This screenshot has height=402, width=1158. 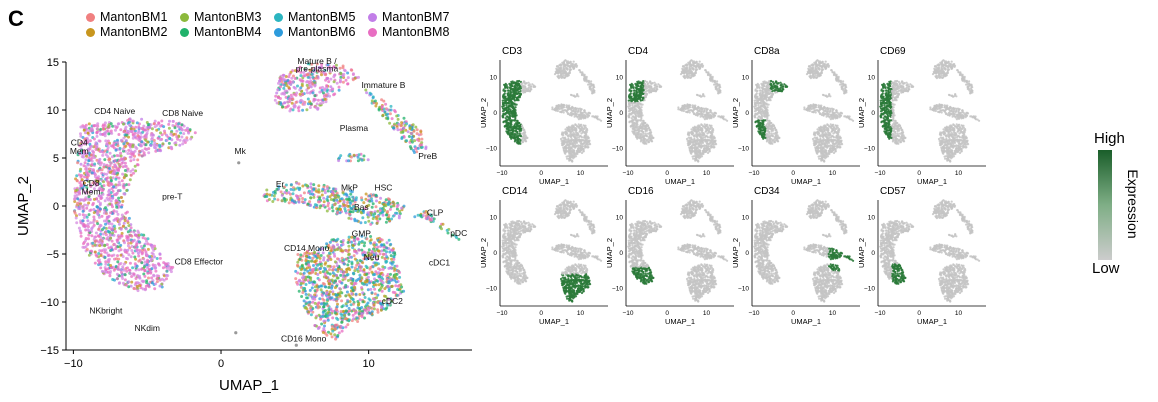 What do you see at coordinates (172, 196) in the screenshot?
I see `cluster-label: pre-T` at bounding box center [172, 196].